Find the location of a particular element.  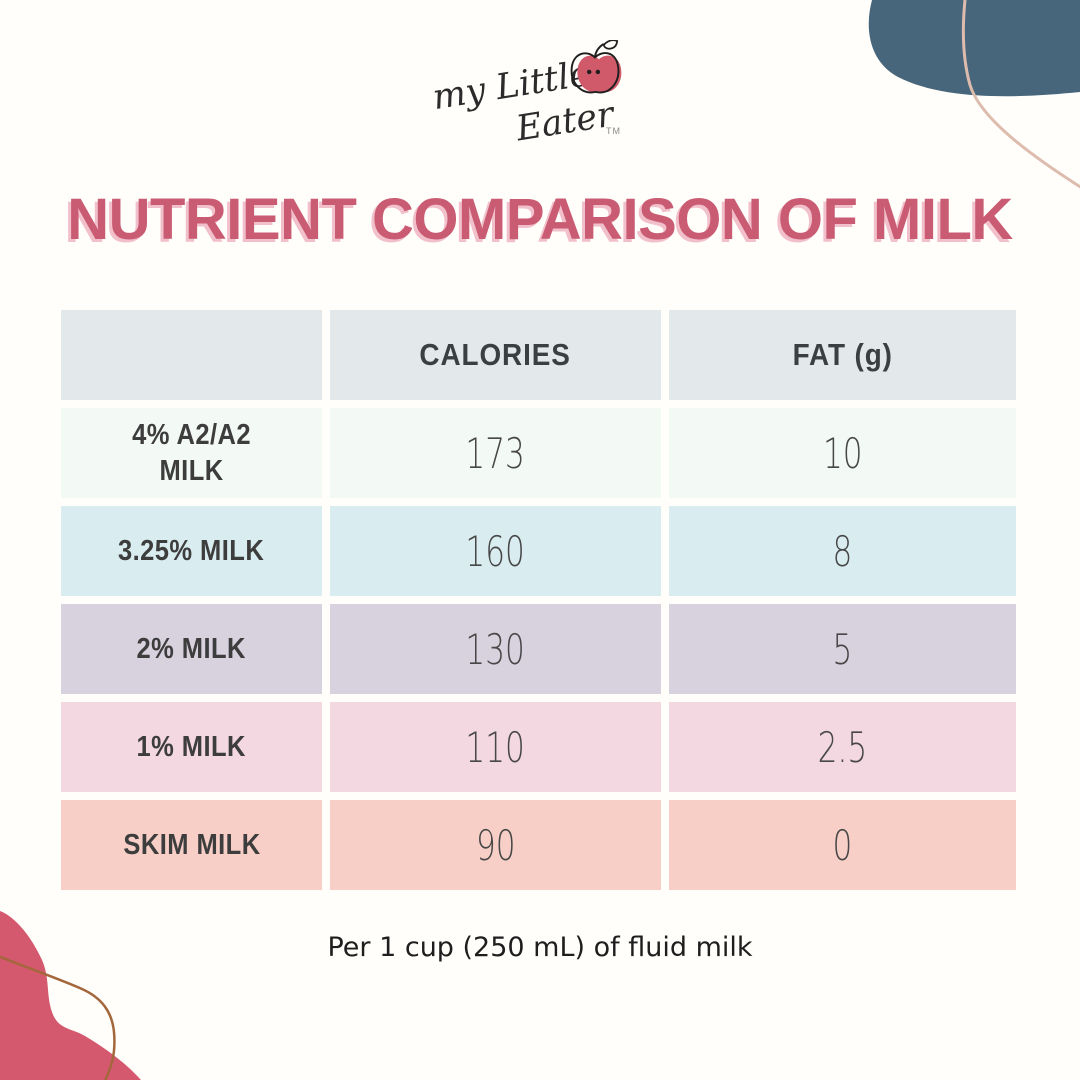

milk-type-label: 4% A2/A2 MILK is located at coordinates (191, 452).